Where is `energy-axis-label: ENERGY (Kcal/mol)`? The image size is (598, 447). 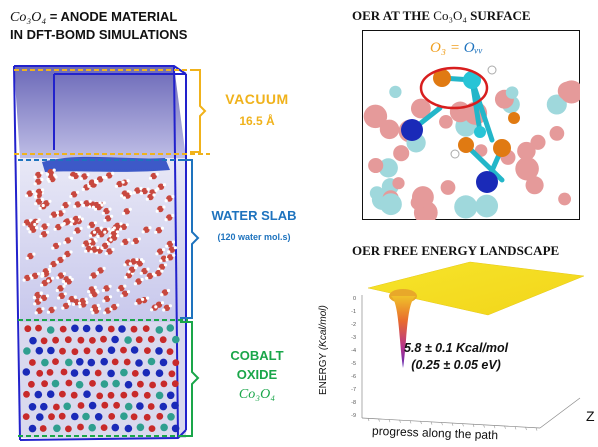 energy-axis-label: ENERGY (Kcal/mol) is located at coordinates (323, 350).